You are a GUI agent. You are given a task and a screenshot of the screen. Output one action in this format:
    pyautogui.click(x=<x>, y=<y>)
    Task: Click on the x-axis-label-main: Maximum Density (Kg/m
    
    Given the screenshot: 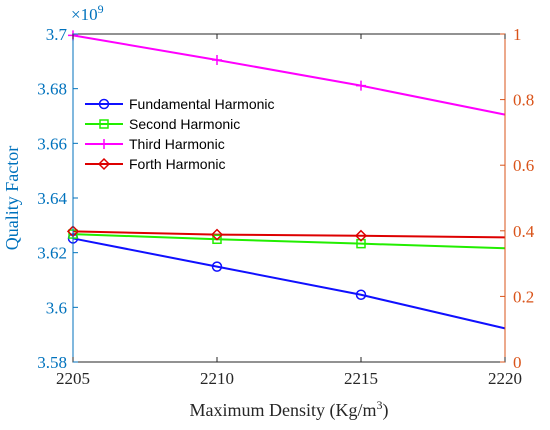 What is the action you would take?
    pyautogui.click(x=283, y=410)
    